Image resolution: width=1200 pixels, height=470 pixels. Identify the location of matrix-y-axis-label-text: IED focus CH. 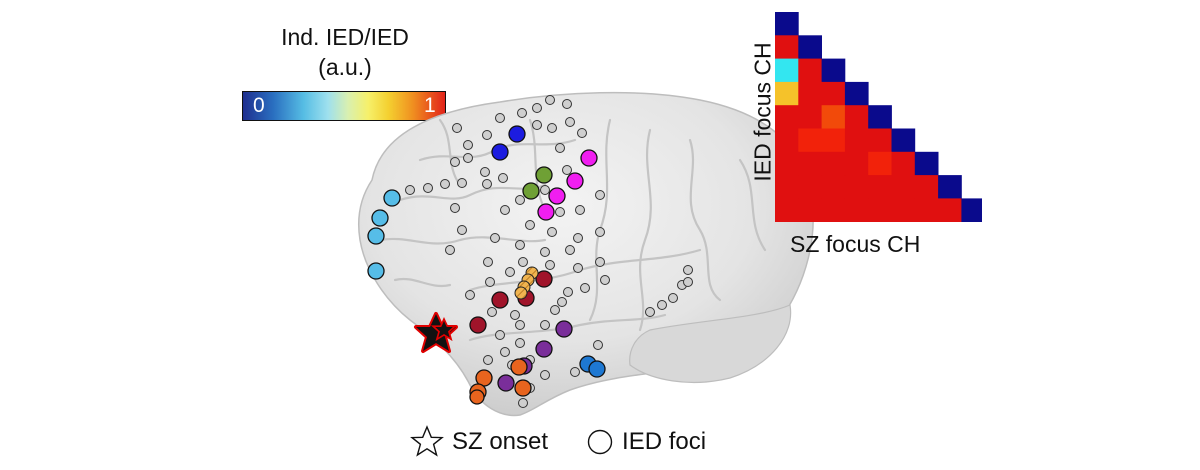
(762, 112).